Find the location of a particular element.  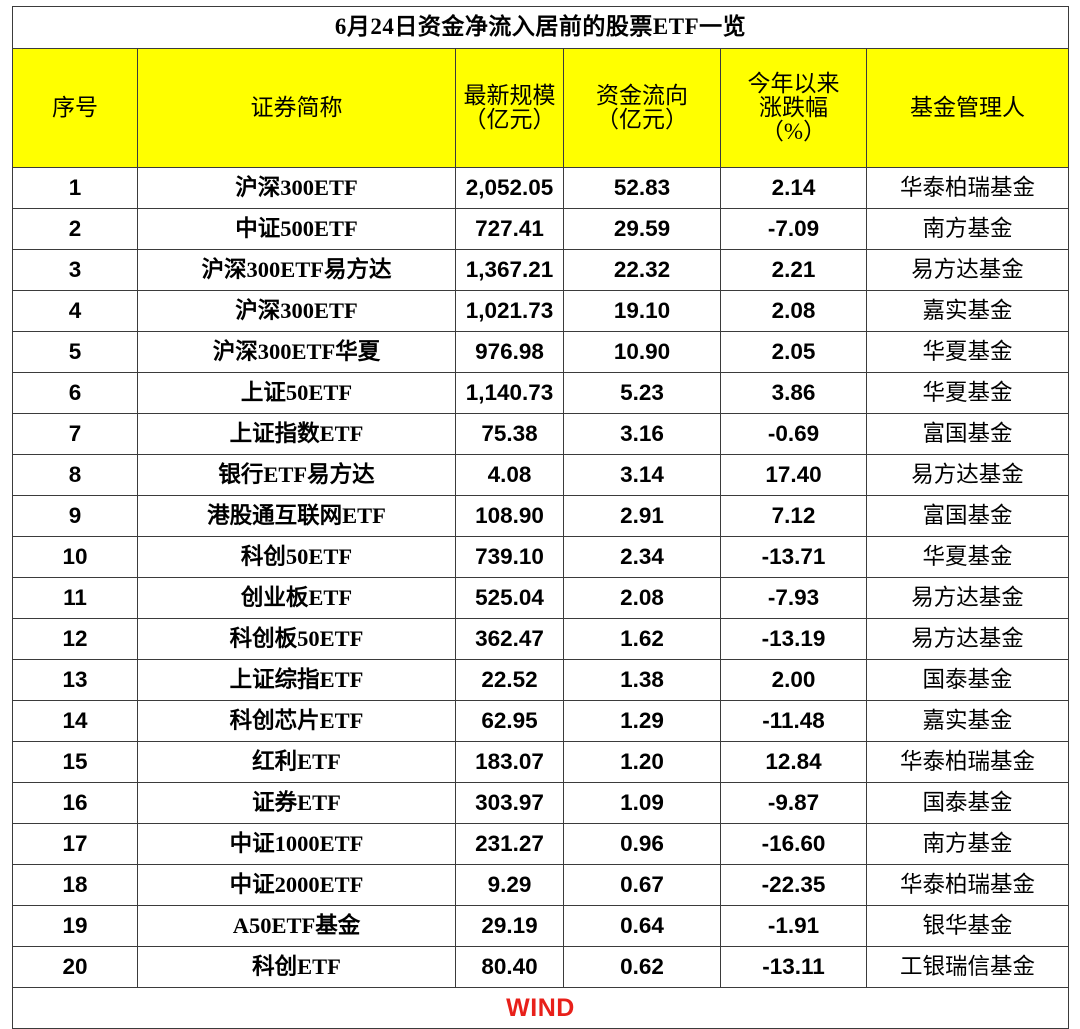

cell-scale: 62.95 is located at coordinates (509, 721).